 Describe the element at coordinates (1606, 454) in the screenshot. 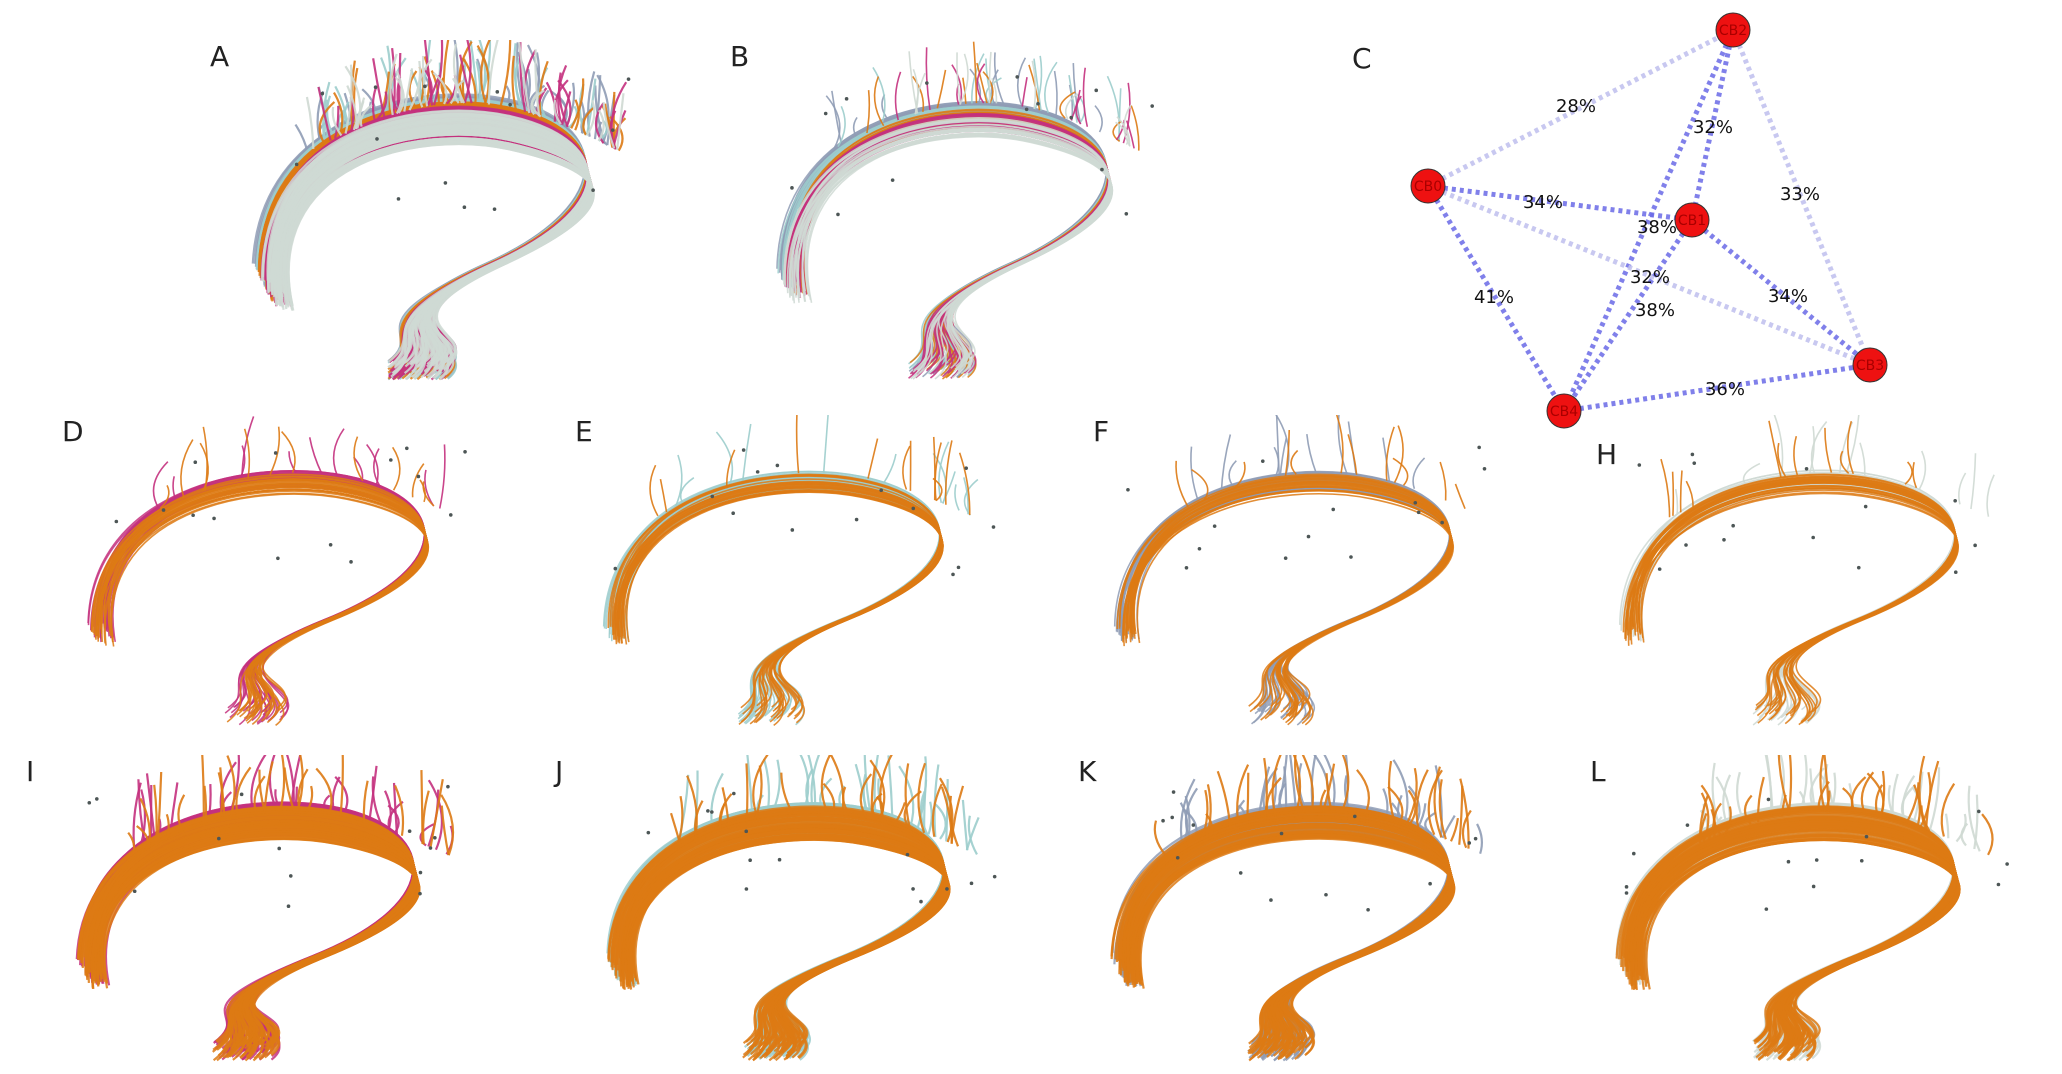

I see `panel-letter: H` at that location.